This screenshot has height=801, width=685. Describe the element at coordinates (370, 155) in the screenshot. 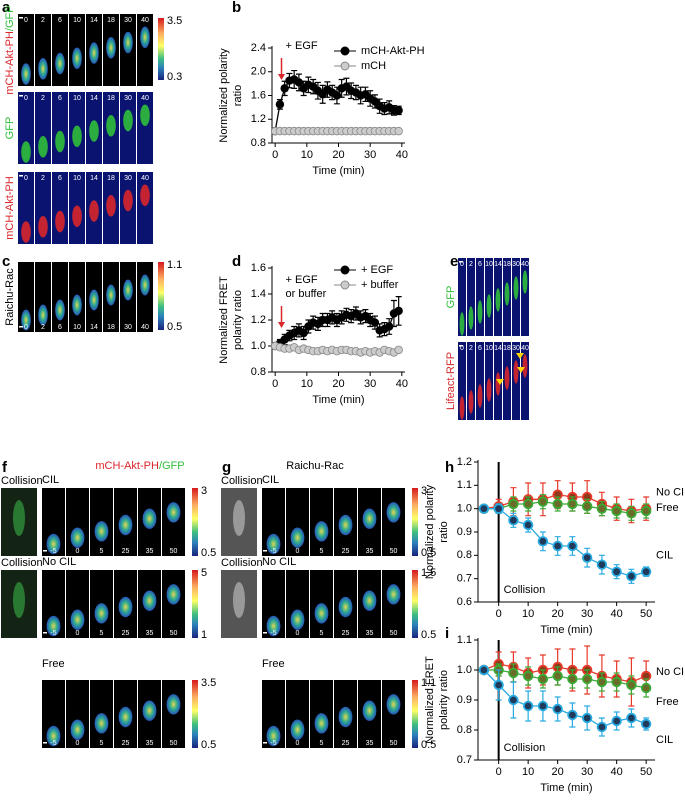

I see `x-tick-label: 30` at that location.